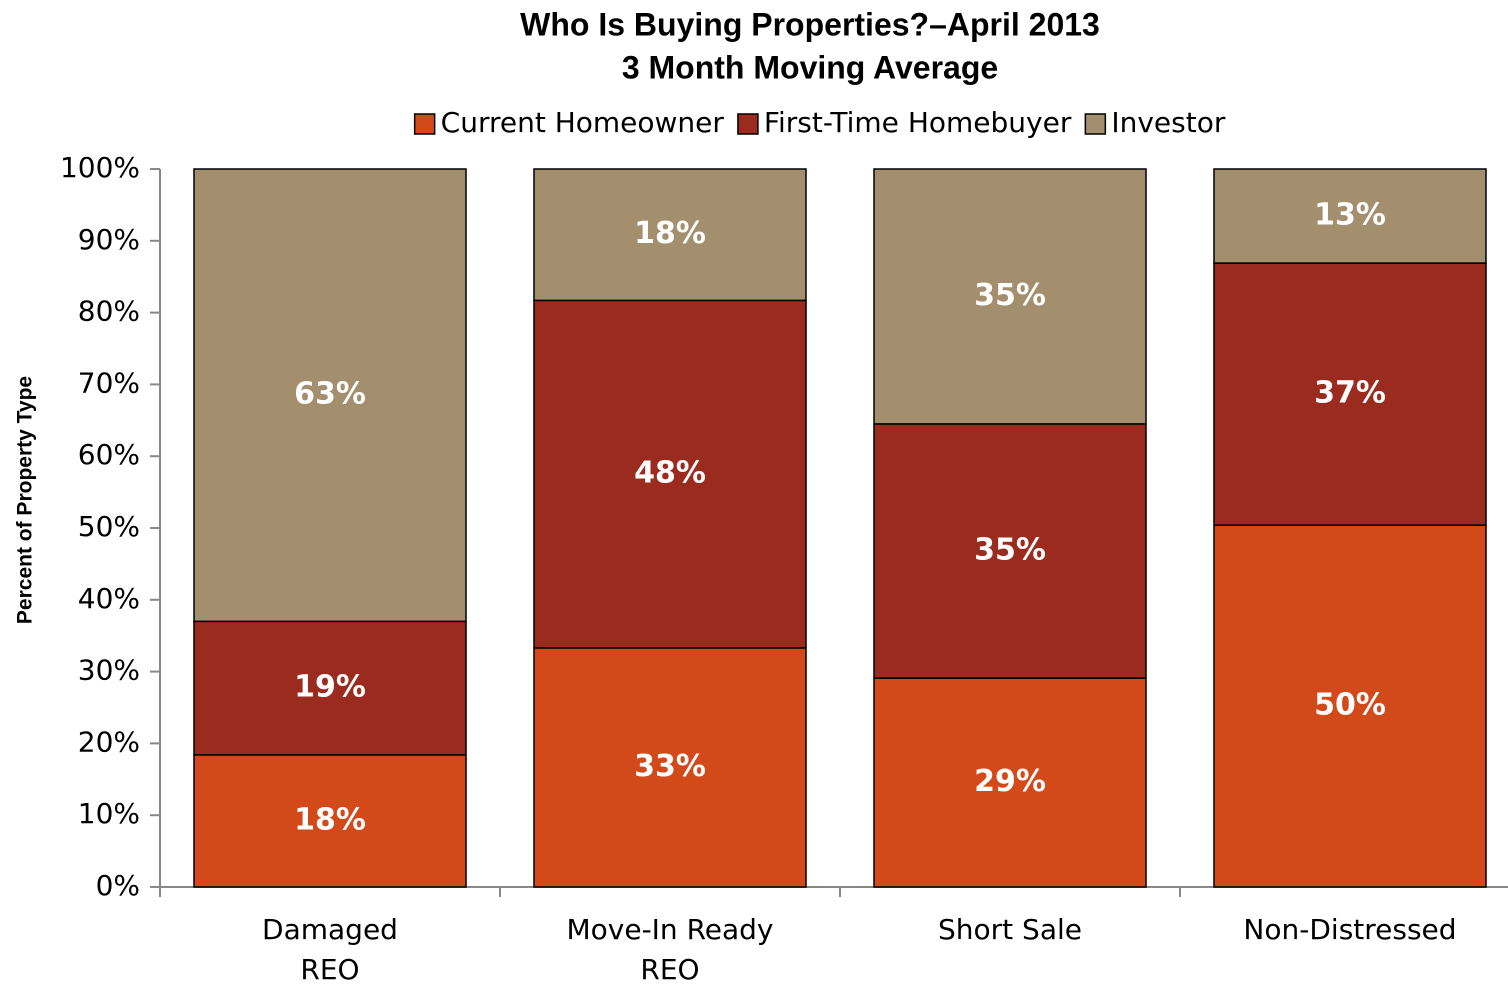 Image resolution: width=1508 pixels, height=990 pixels. I want to click on data-label: 50%, so click(1350, 705).